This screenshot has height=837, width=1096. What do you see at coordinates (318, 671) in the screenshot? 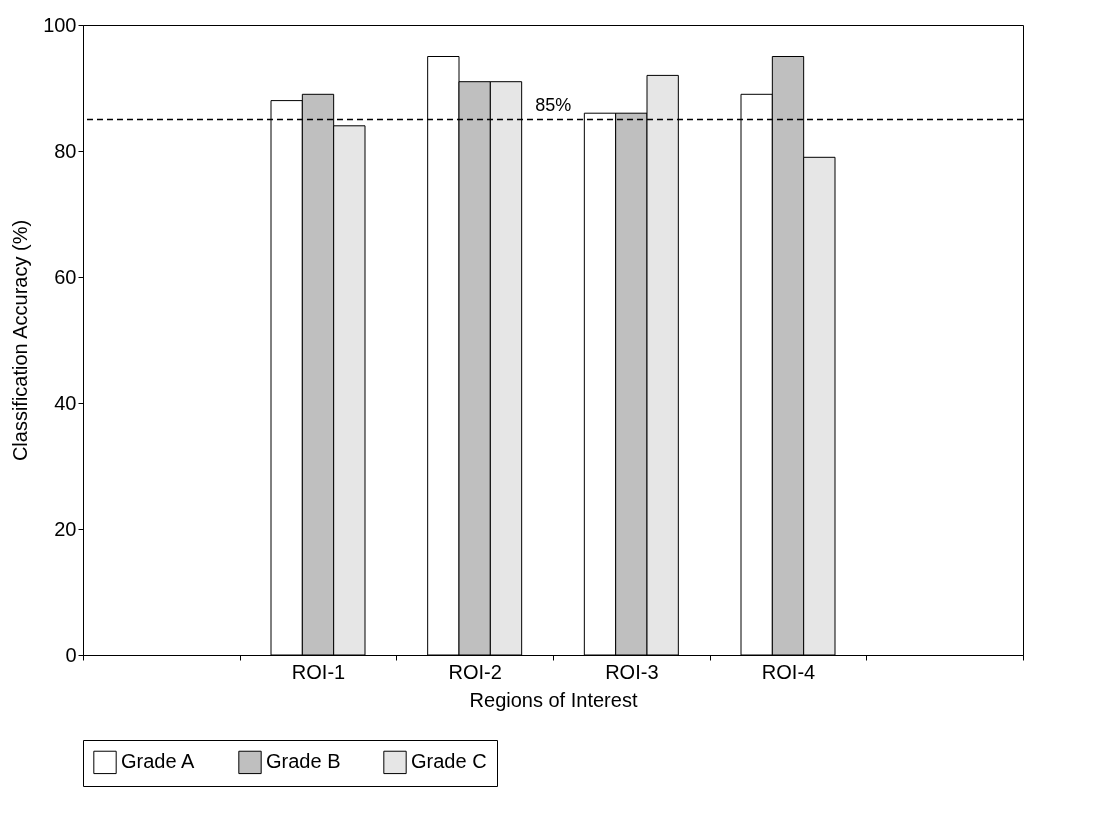
I see `x-tick-label: ROI-1` at bounding box center [318, 671].